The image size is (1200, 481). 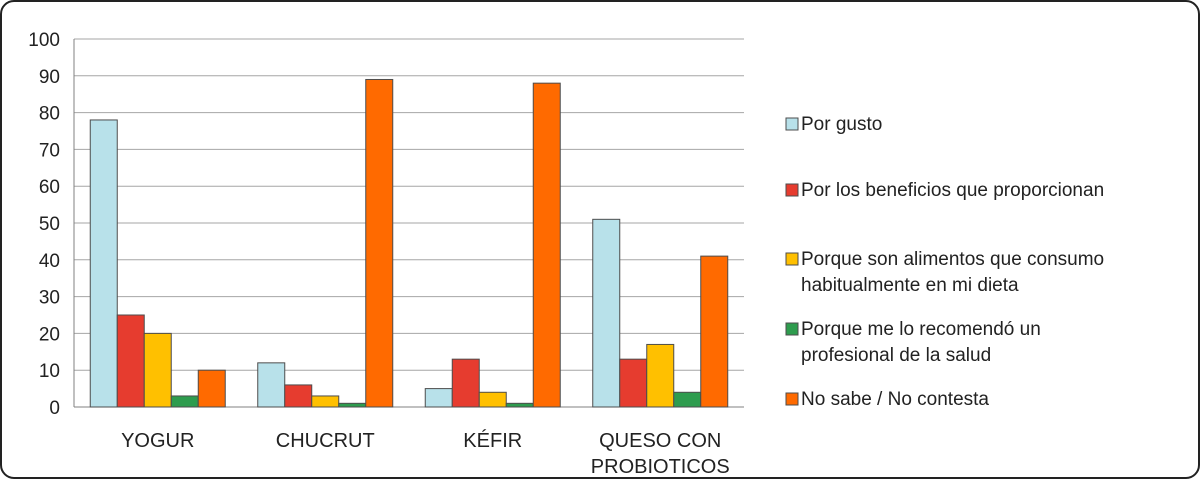 What do you see at coordinates (325, 441) in the screenshot?
I see `x-category-label: CHUCRUT` at bounding box center [325, 441].